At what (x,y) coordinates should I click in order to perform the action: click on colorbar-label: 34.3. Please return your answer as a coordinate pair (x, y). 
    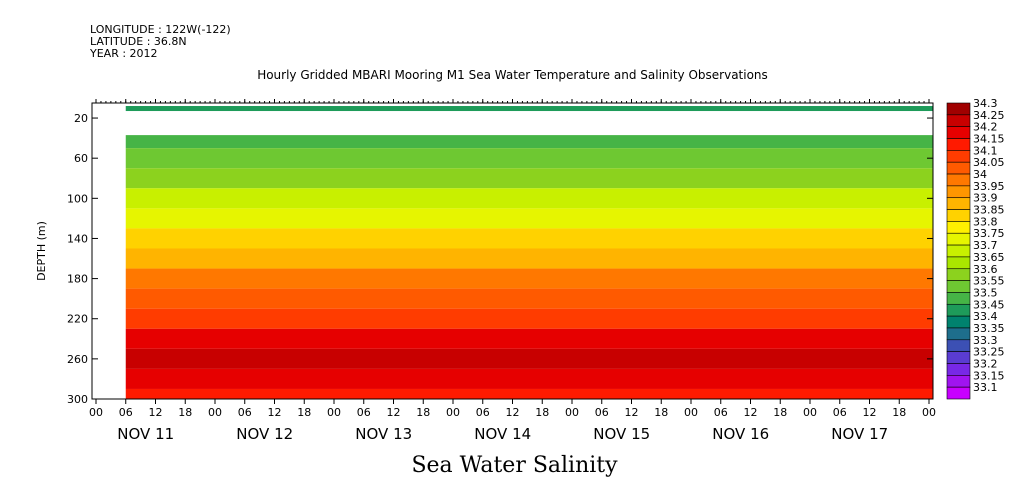
    Looking at the image, I should click on (985, 103).